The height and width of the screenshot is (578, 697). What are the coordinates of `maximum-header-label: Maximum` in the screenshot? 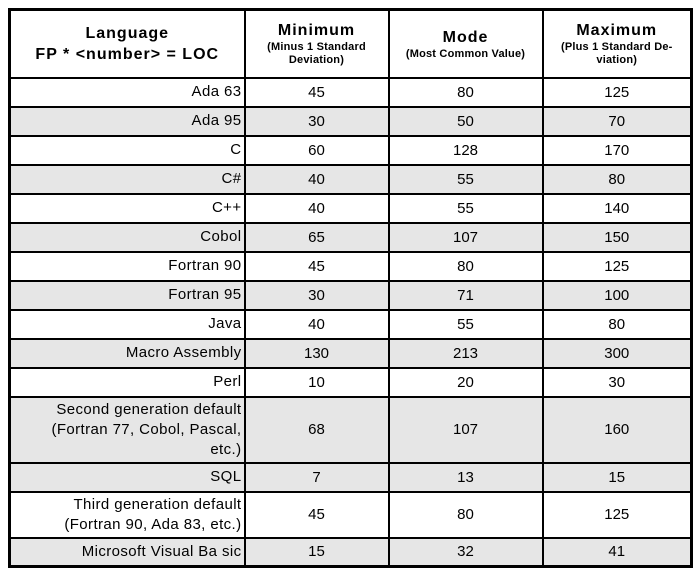 It's located at (617, 31).